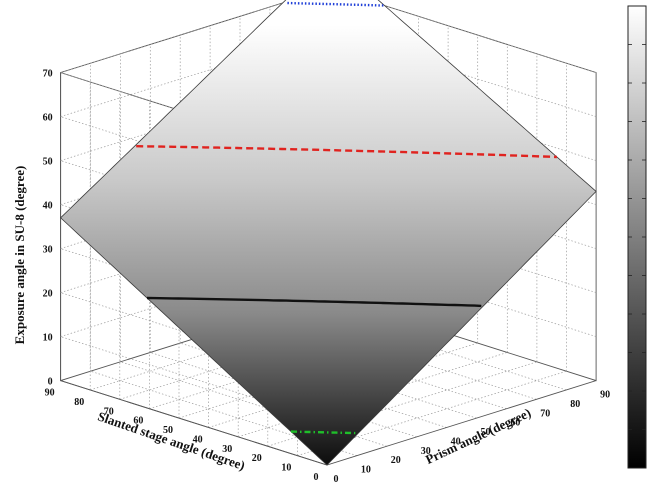 This screenshot has width=648, height=489. I want to click on x-tick-label: 70, so click(545, 413).